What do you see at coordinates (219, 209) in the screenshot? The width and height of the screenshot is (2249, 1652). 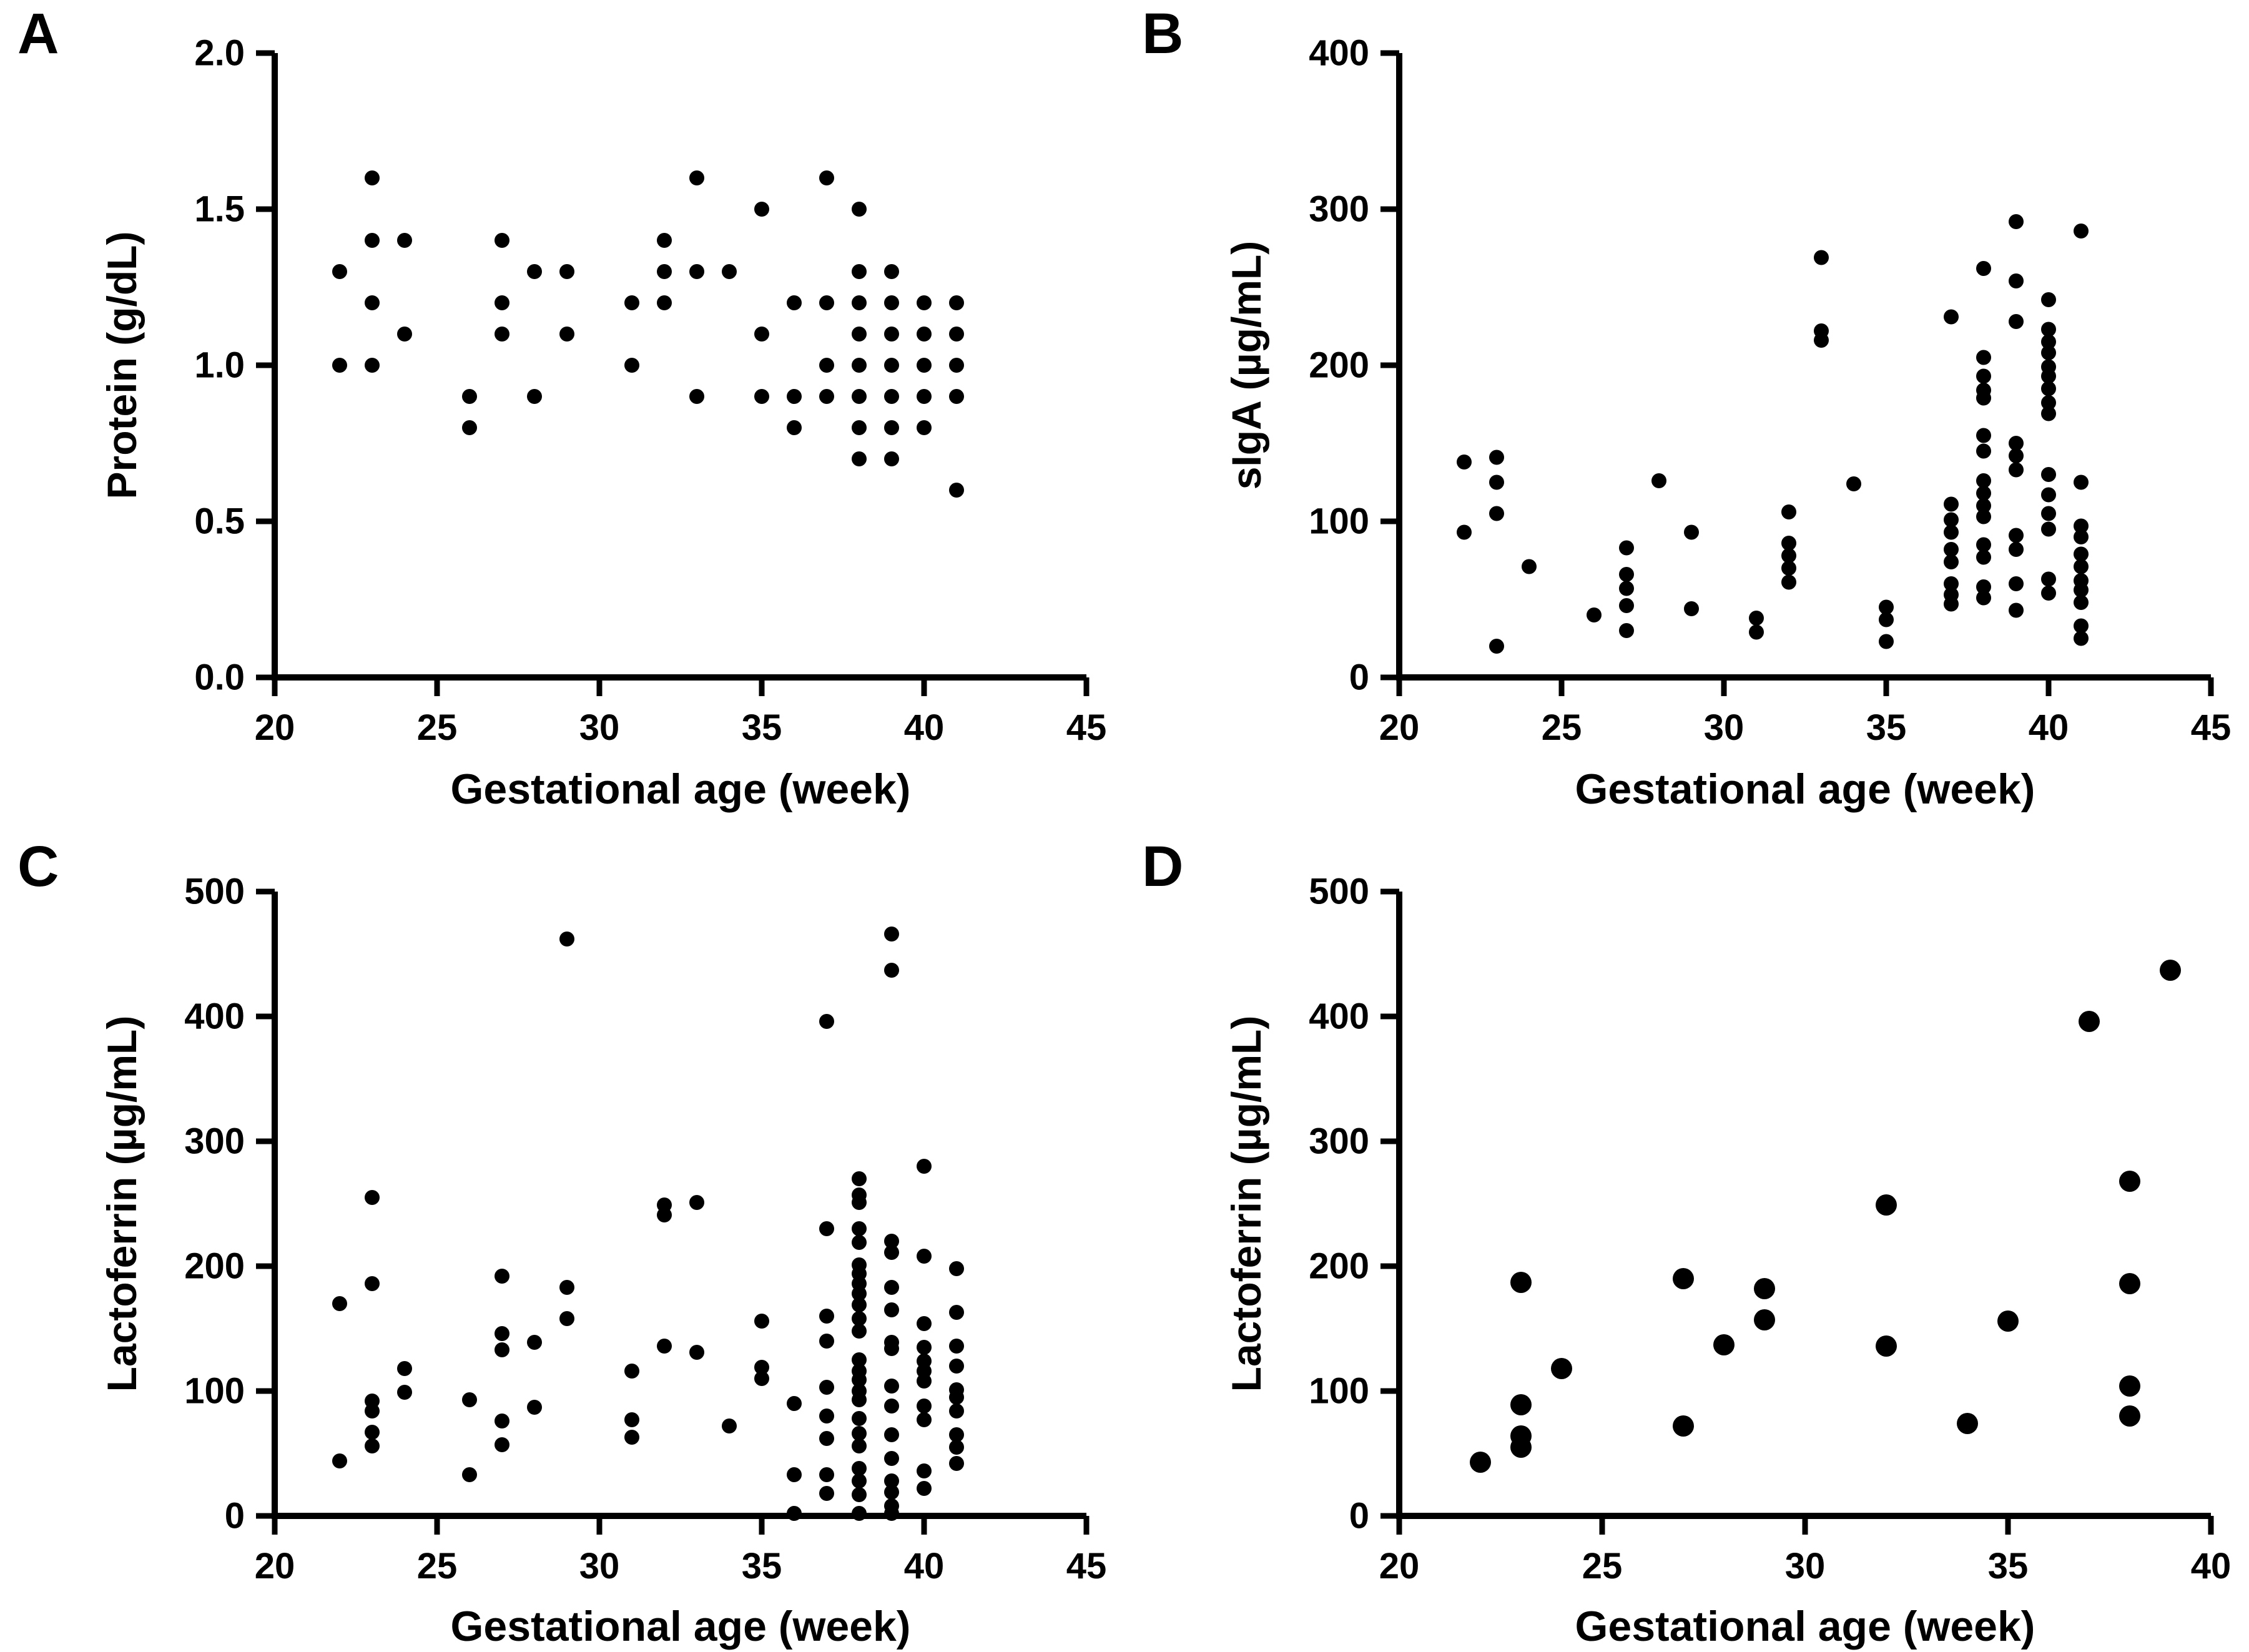 I see `y-tick-label: 1.5` at bounding box center [219, 209].